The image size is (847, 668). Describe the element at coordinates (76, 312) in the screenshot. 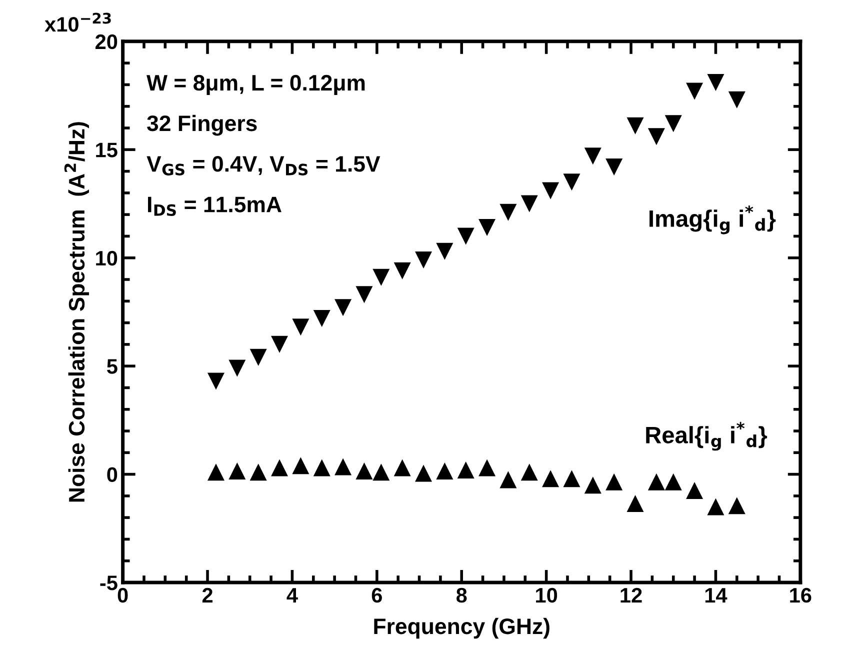

I see `y-axis-title: Noise Correlation Spectrum (A$^{2}$/Hz)` at that location.